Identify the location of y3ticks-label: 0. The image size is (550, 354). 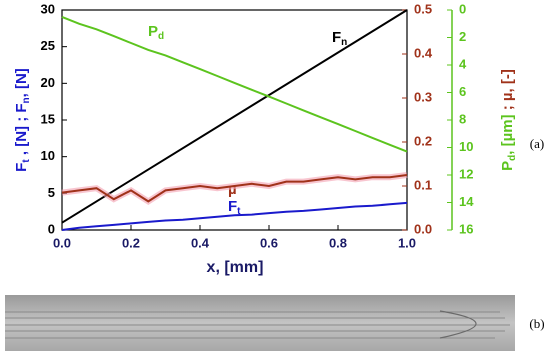
(462, 8).